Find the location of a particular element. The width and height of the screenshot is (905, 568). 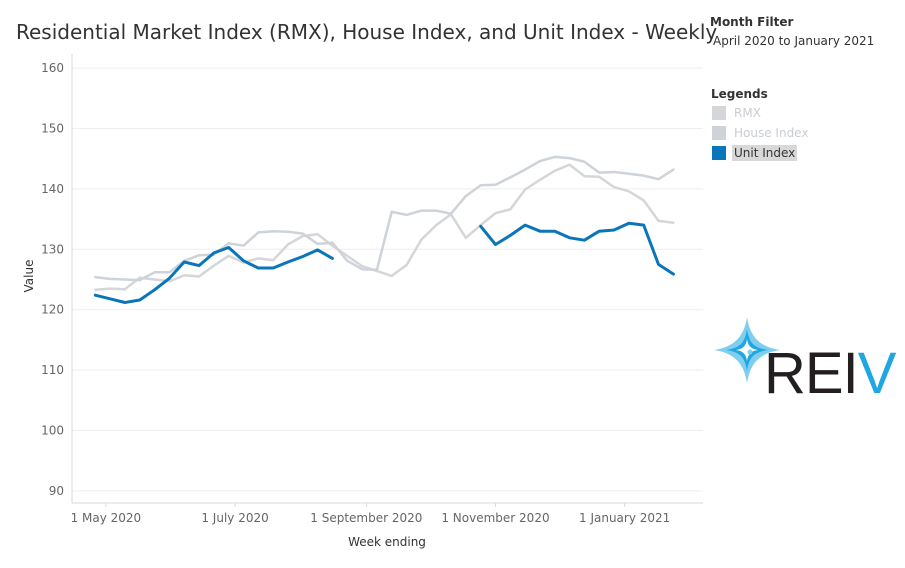

reiv-logo-text: REIV is located at coordinates (830, 373).